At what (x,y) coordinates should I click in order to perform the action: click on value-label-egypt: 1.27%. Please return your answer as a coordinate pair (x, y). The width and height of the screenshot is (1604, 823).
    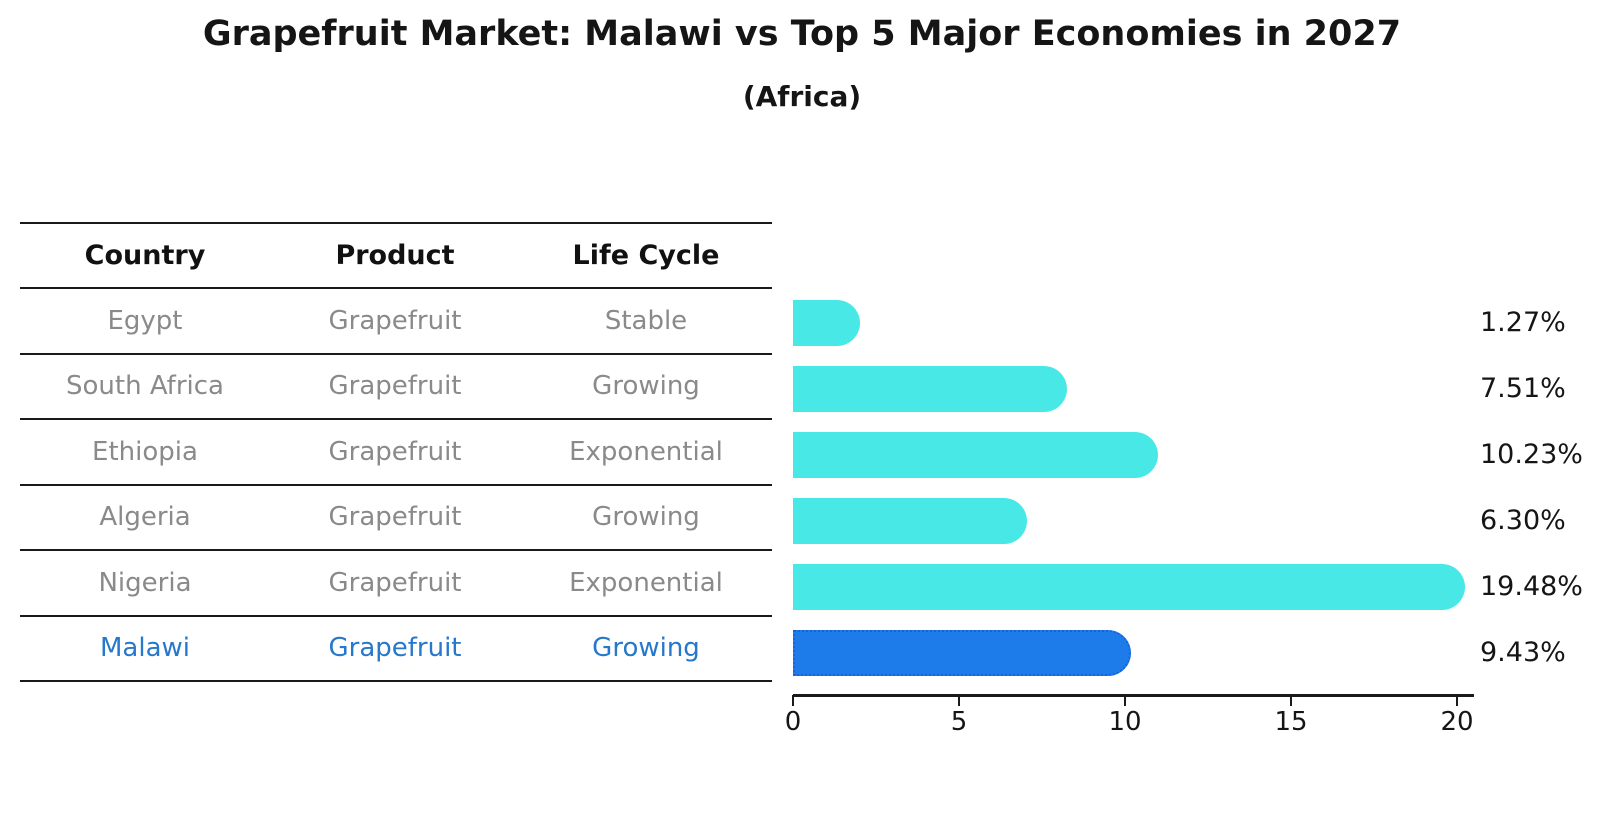
    Looking at the image, I should click on (1523, 322).